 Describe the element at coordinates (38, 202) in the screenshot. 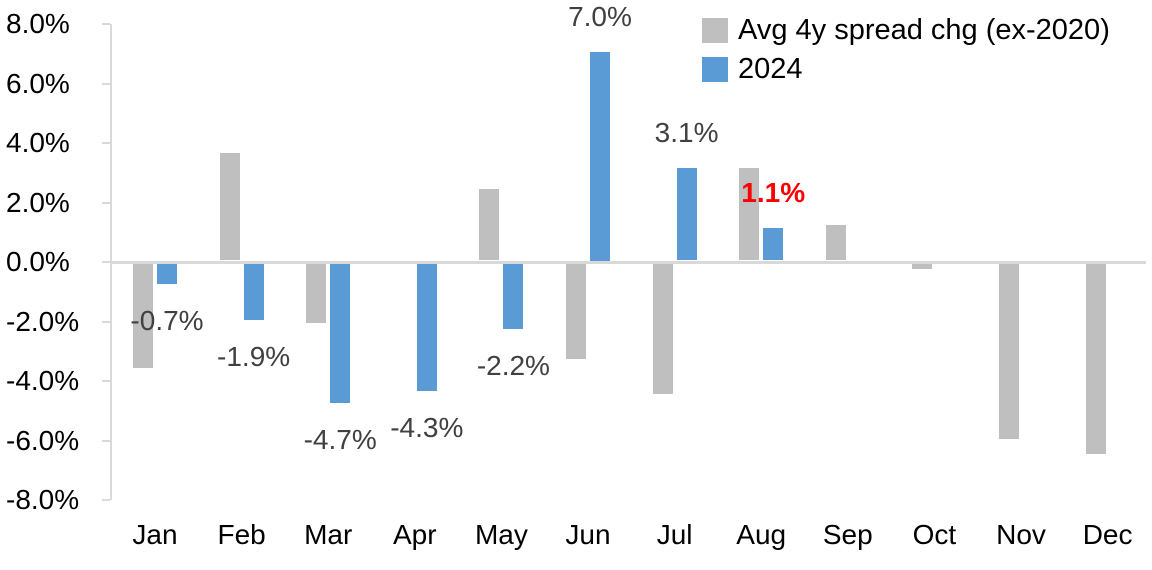

I see `y-tick-label-2-0-: 2.0%` at that location.